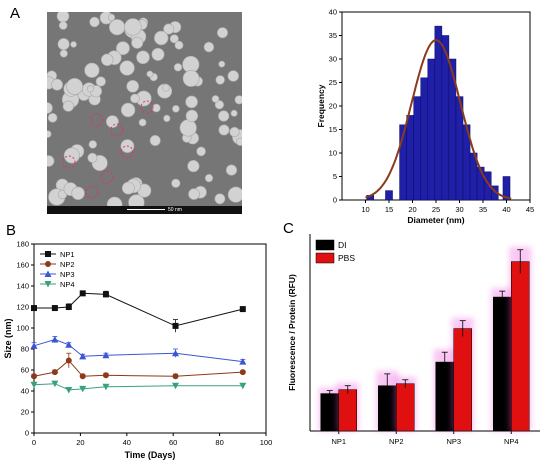 Image resolution: width=550 pixels, height=467 pixels. I want to click on scale-bar-line, so click(146, 209).